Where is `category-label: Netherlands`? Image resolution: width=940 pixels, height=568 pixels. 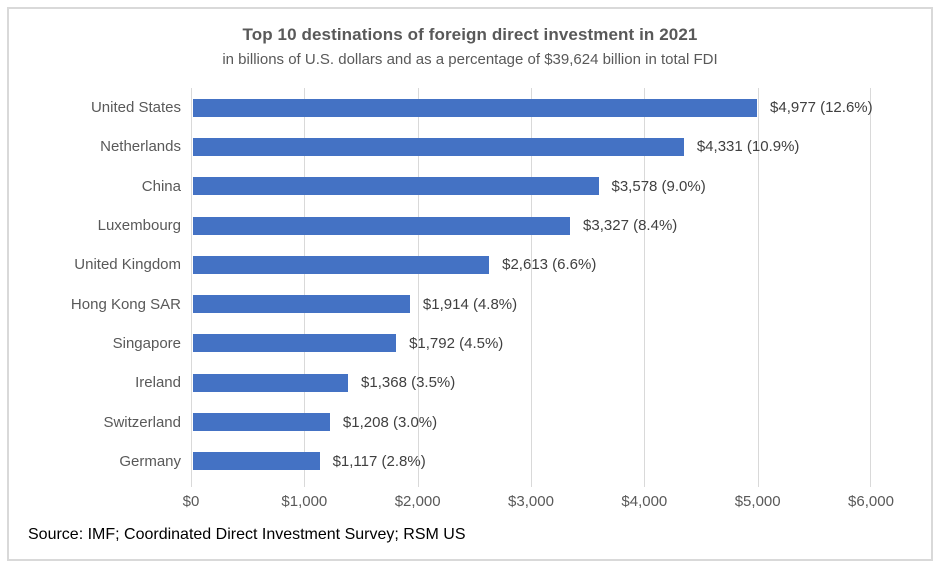
category-label: Netherlands is located at coordinates (140, 147).